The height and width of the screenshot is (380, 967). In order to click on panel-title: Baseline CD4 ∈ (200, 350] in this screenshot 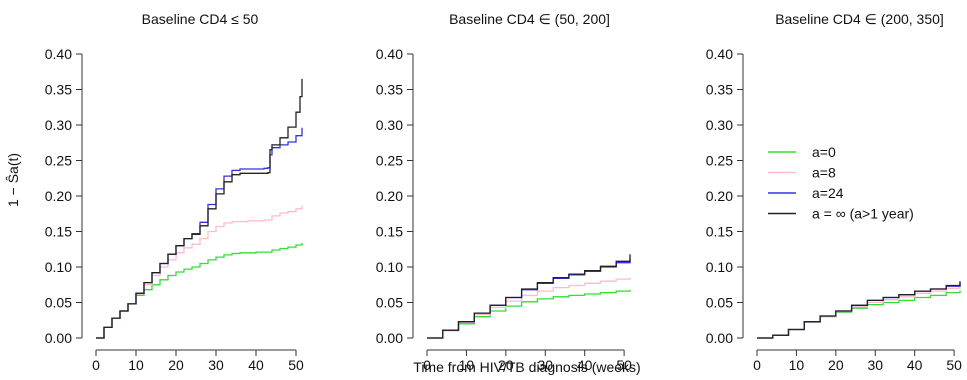, I will do `click(859, 19)`.